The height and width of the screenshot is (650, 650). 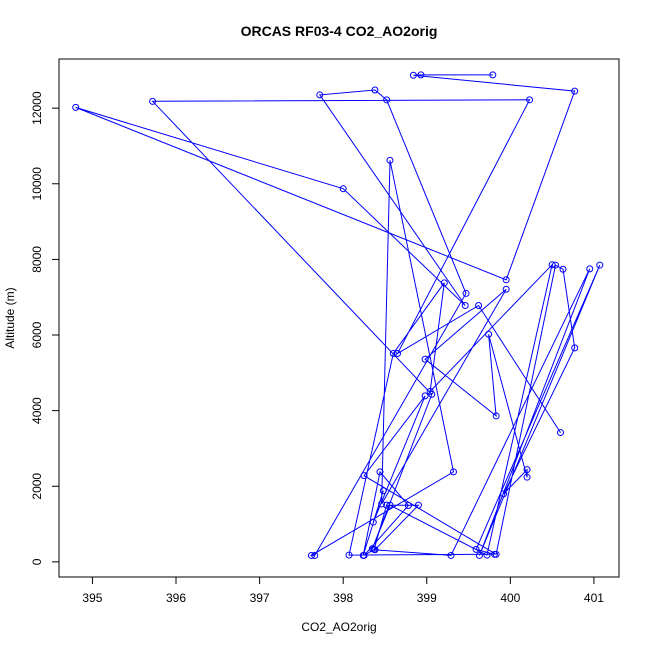 What do you see at coordinates (37, 184) in the screenshot?
I see `y-tick-label: 10000` at bounding box center [37, 184].